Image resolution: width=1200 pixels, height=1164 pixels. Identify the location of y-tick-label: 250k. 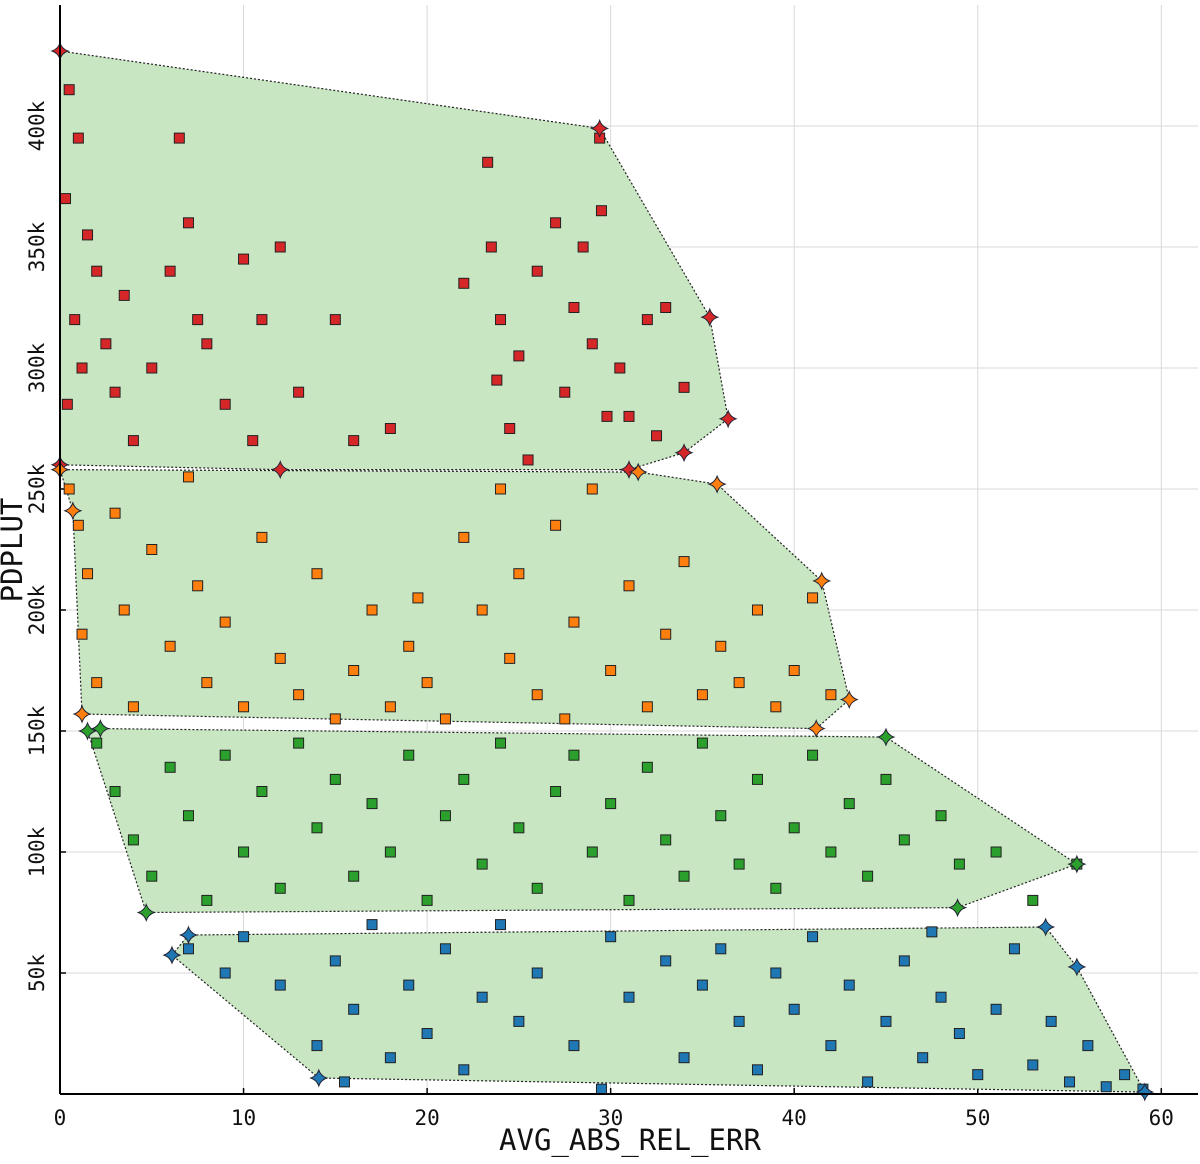
(37, 488).